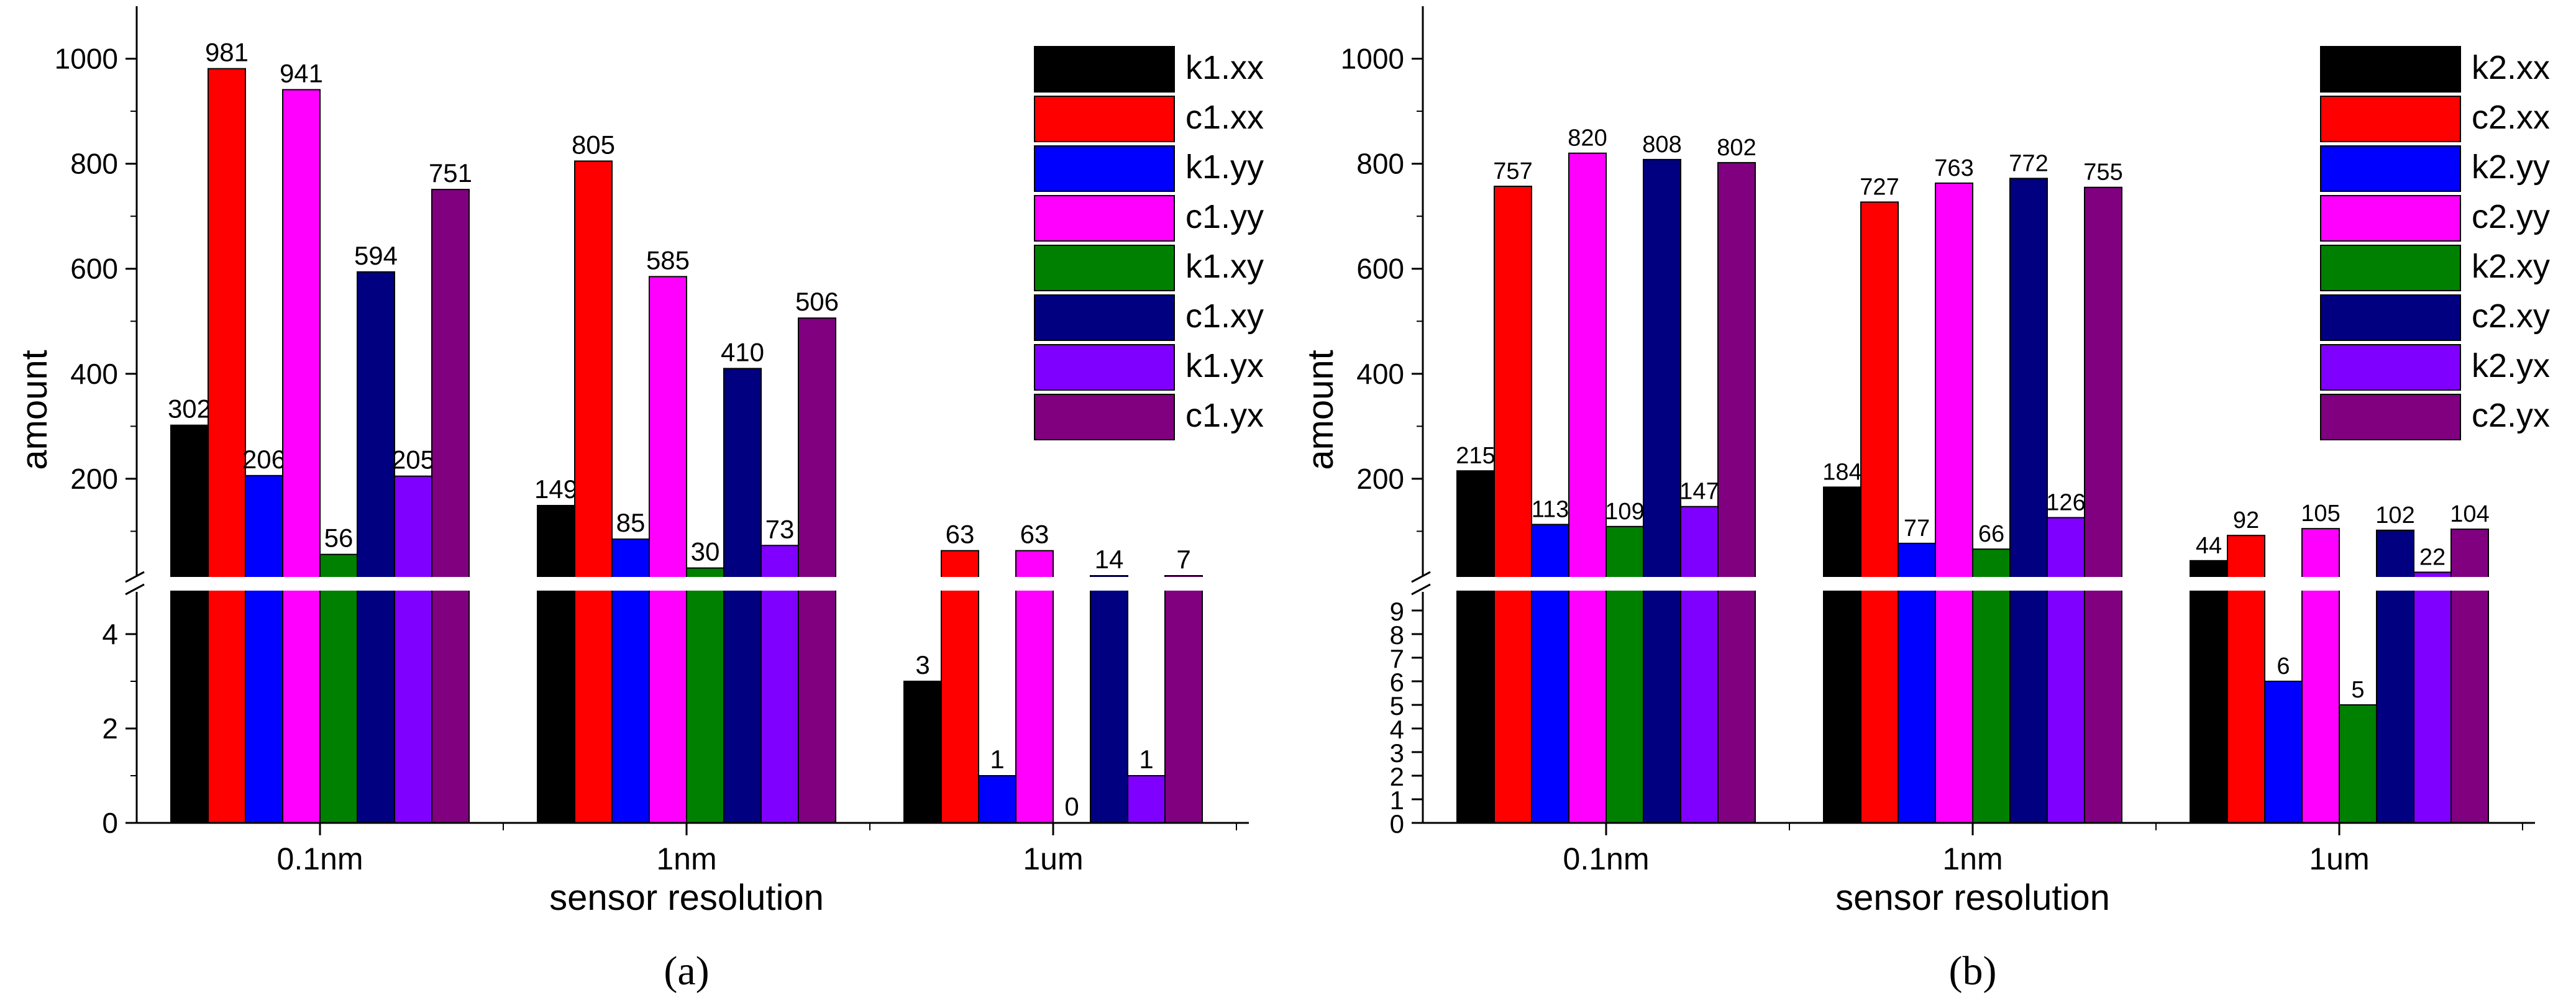 This screenshot has height=1003, width=2576. Describe the element at coordinates (2511, 266) in the screenshot. I see `legend-label-k2.xy: k2.xy` at that location.